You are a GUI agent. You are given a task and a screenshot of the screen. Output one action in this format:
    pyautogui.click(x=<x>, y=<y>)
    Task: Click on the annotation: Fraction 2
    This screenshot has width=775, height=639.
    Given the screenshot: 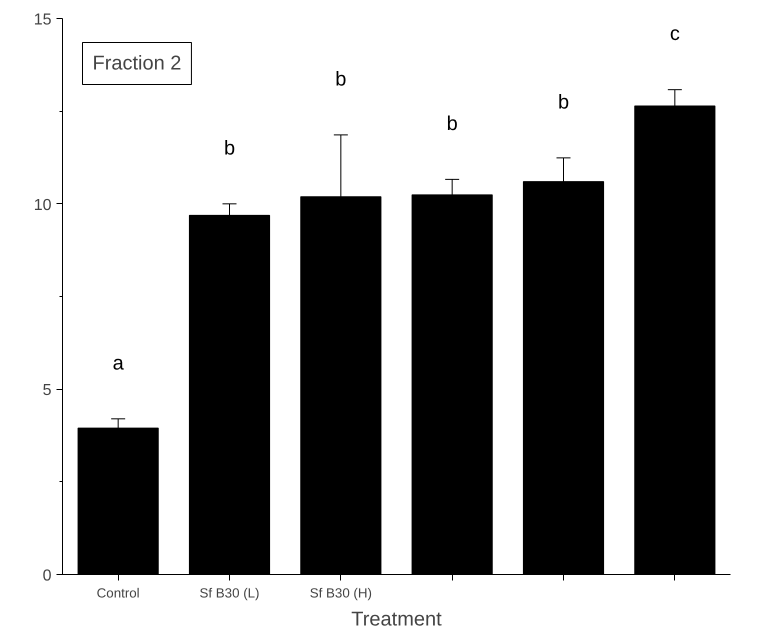 What is the action you would take?
    pyautogui.click(x=137, y=63)
    